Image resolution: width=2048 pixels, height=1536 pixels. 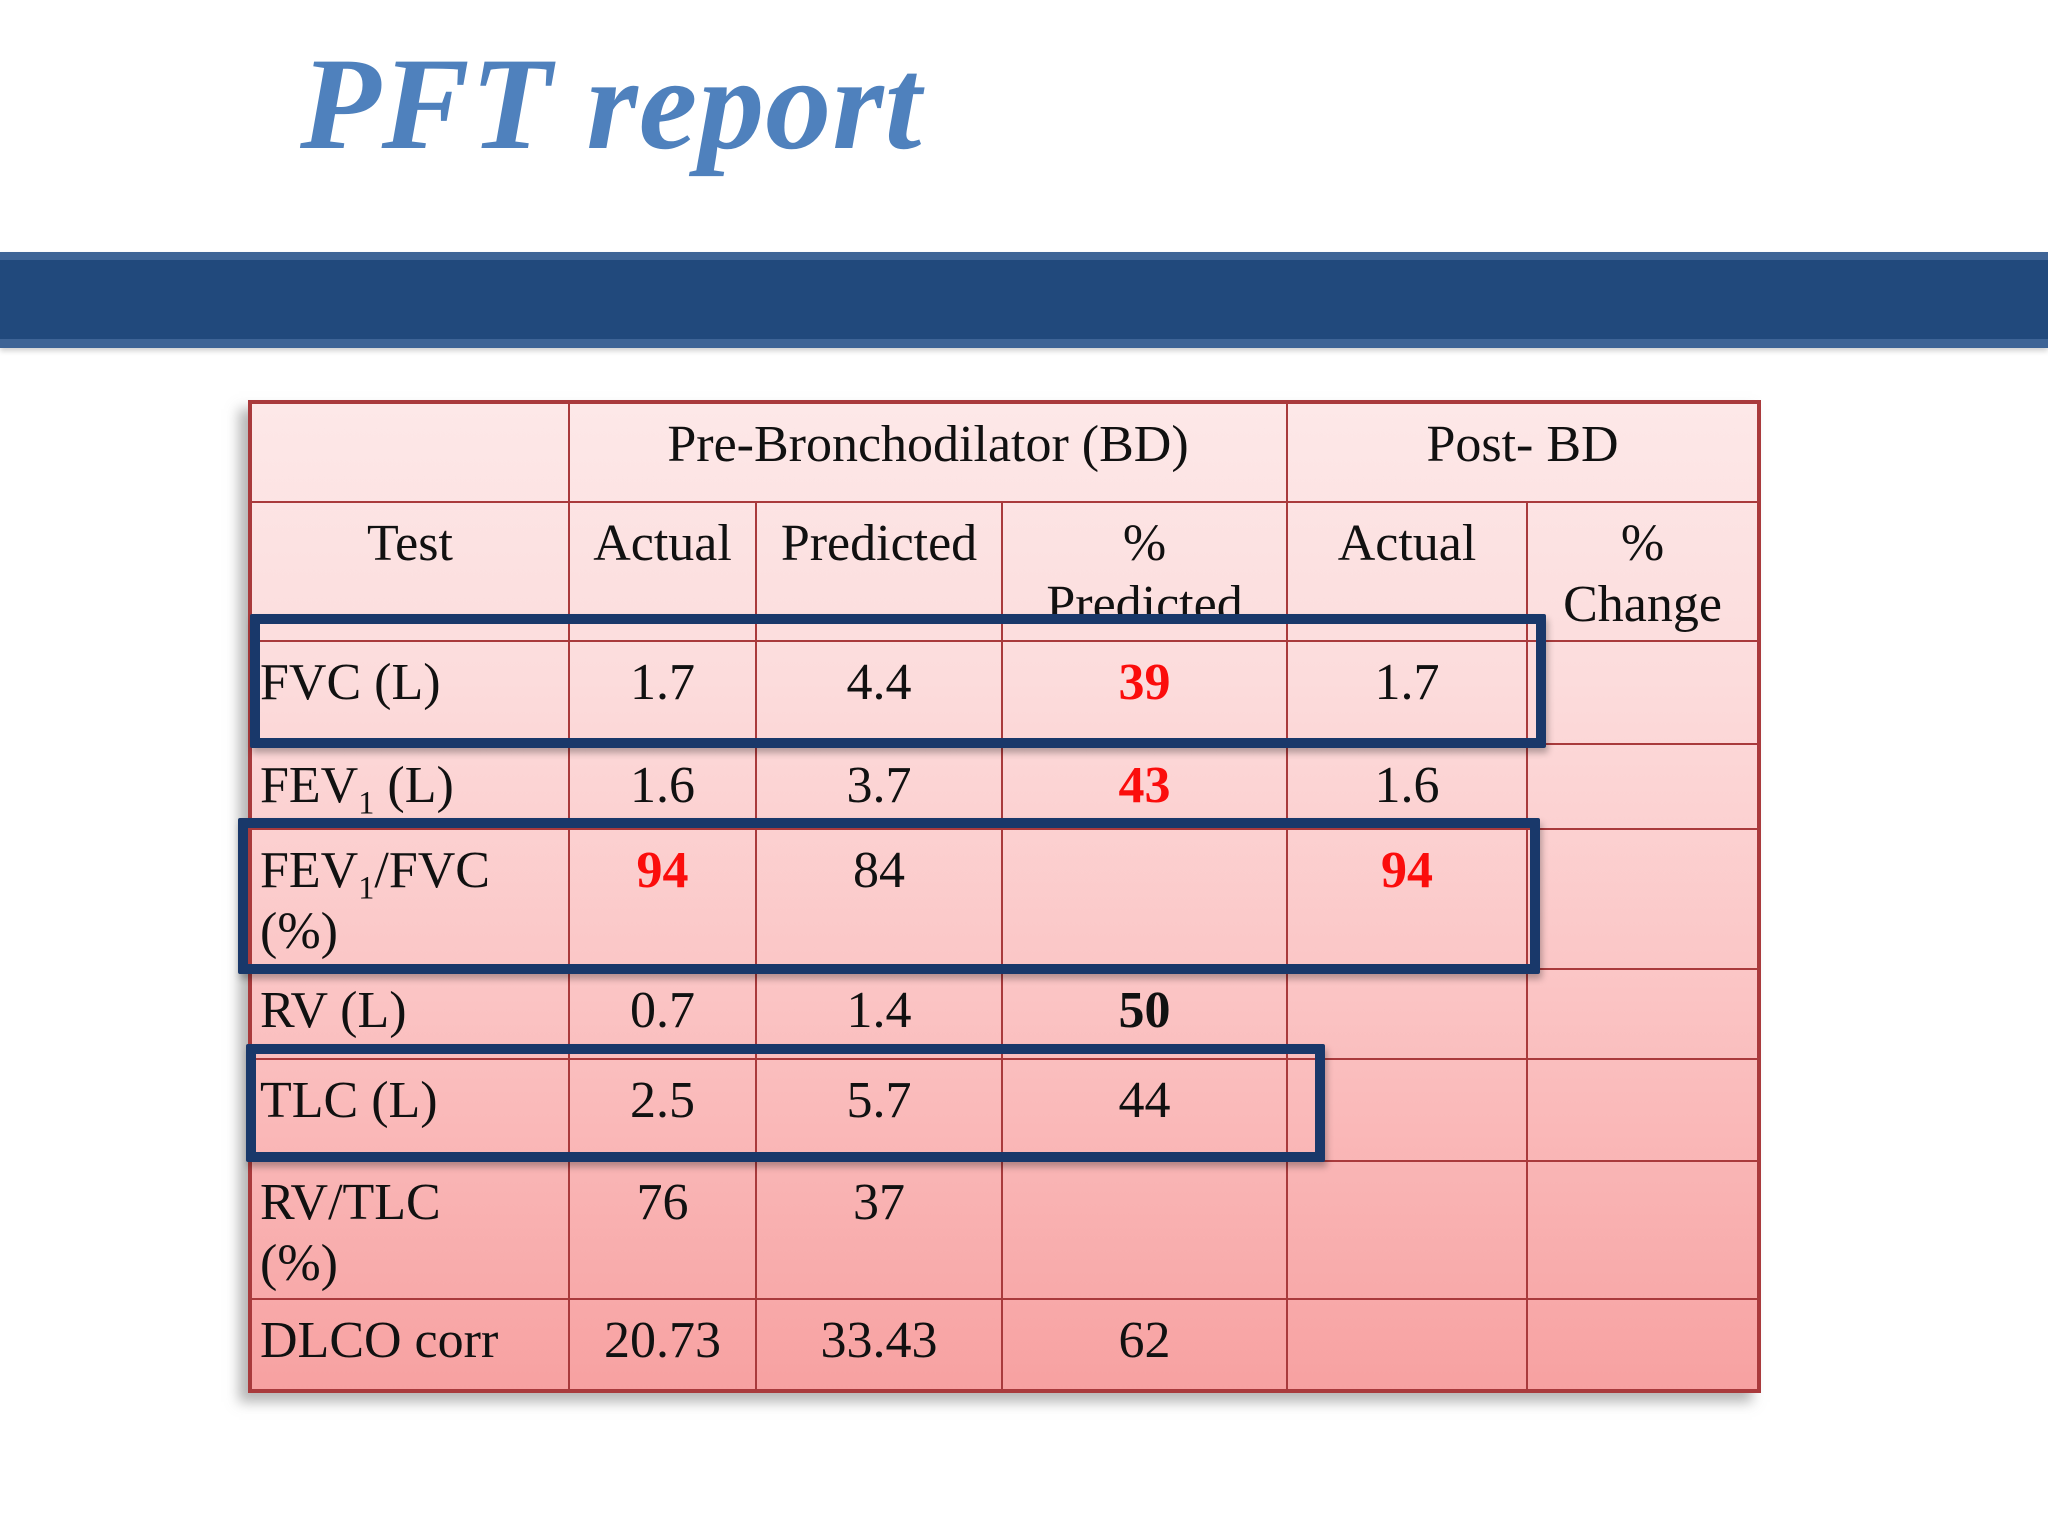 What do you see at coordinates (879, 898) in the screenshot?
I see `cell-fev1-fvc-predicted: 84` at bounding box center [879, 898].